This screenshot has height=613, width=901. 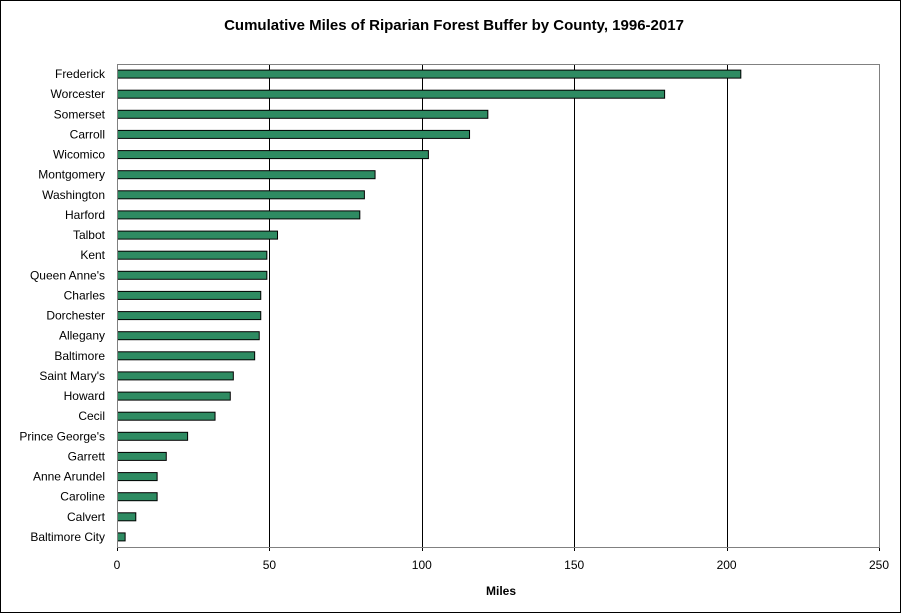 I want to click on x-tick-label: 250, so click(x=879, y=565).